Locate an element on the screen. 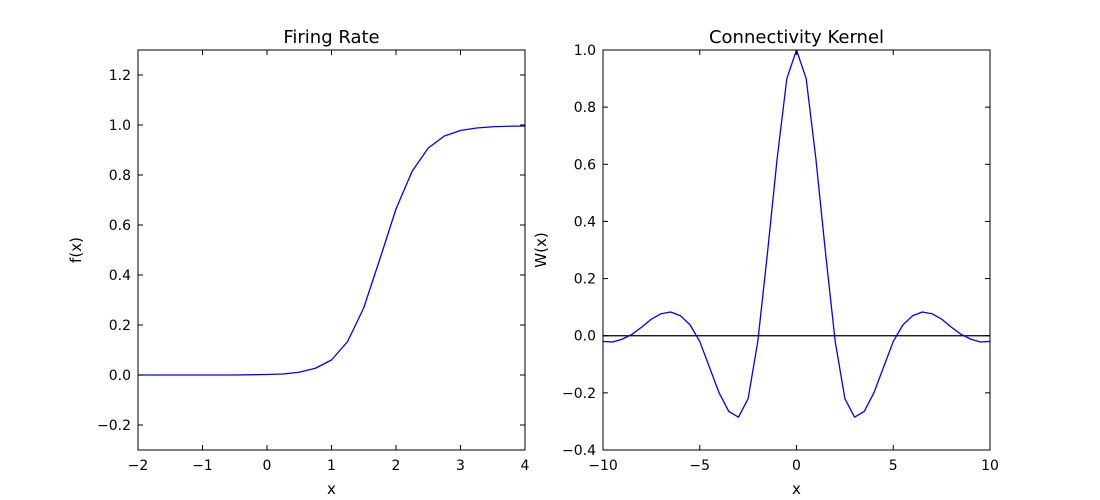 This screenshot has width=1100, height=500. connectivity-kernel-y-tick-label: −0.2 is located at coordinates (579, 394).